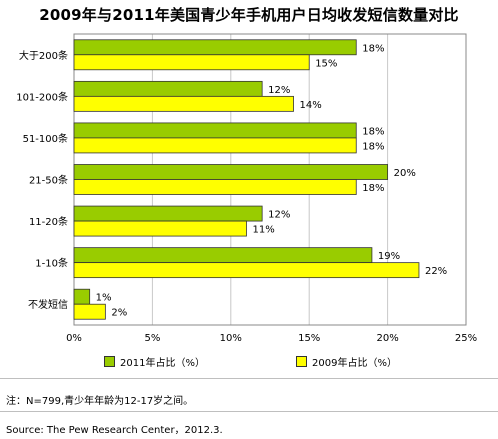 This screenshot has height=439, width=498. I want to click on data-label: 22%, so click(436, 271).